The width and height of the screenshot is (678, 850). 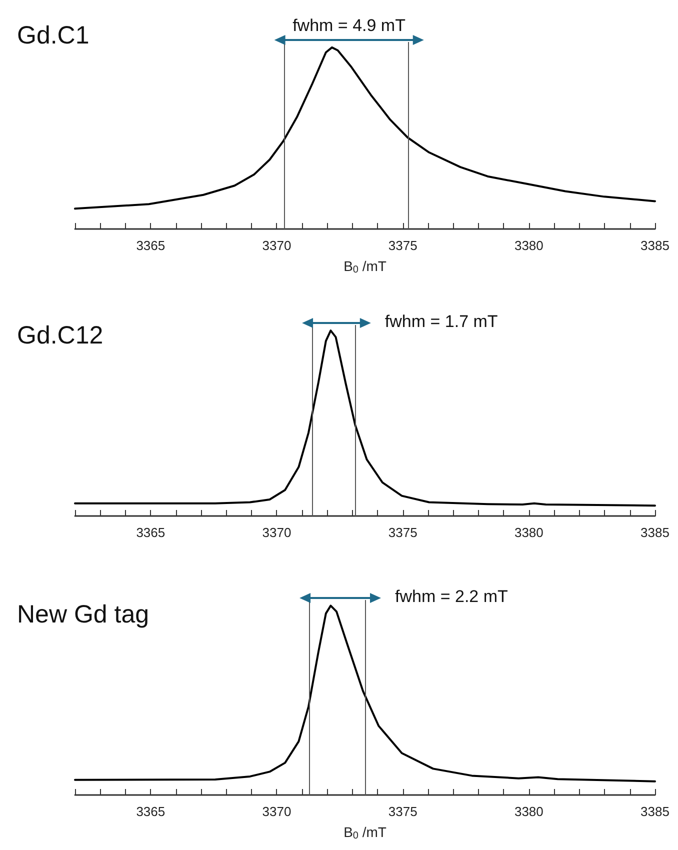 What do you see at coordinates (53, 36) in the screenshot?
I see `chart-title: Gd.C1` at bounding box center [53, 36].